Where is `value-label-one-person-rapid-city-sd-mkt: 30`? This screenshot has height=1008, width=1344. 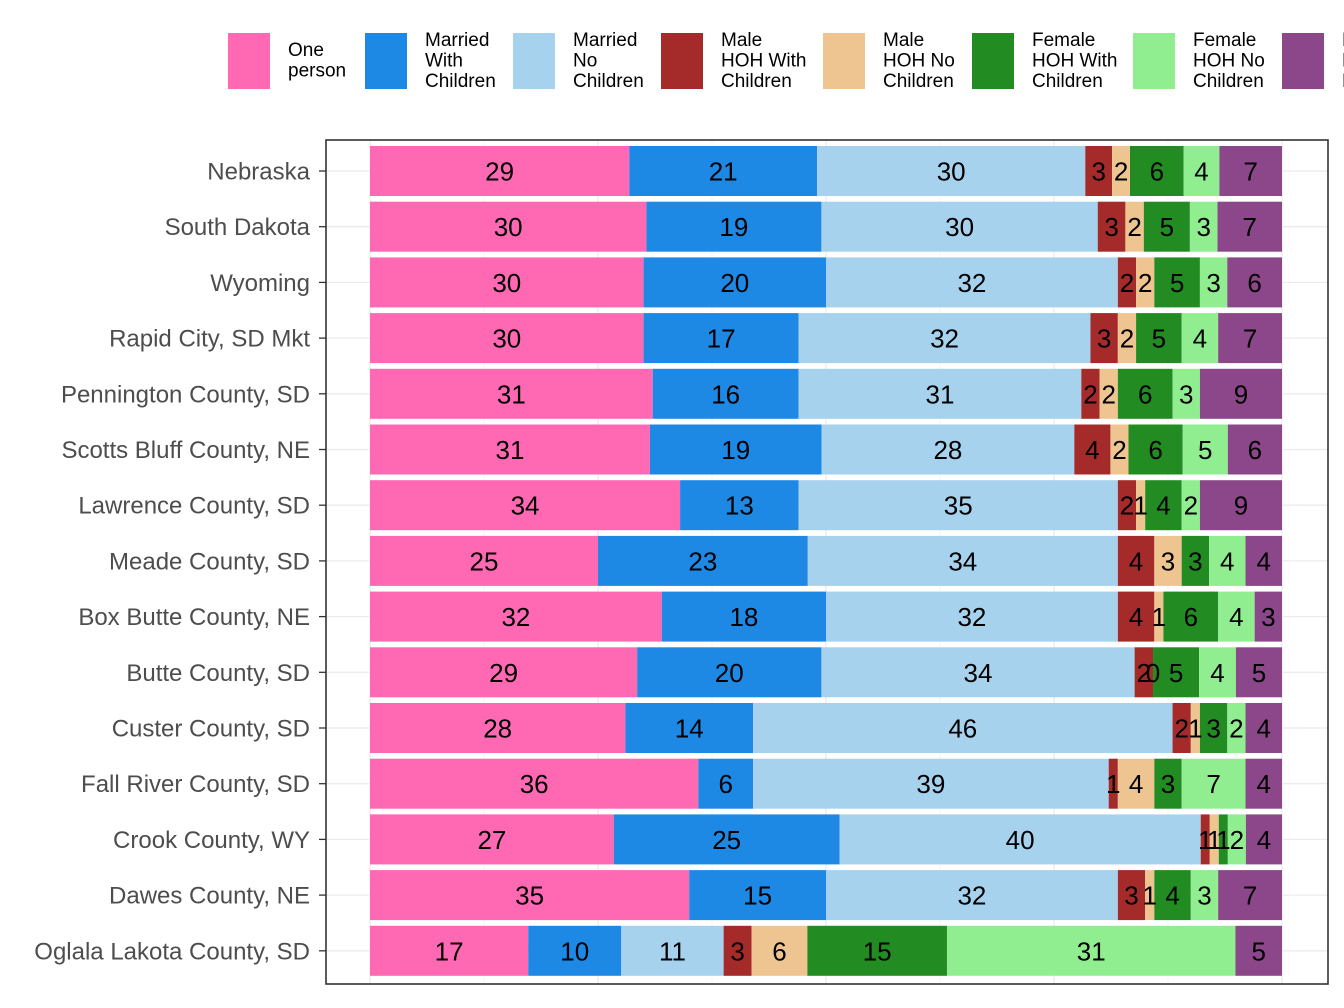
value-label-one-person-rapid-city-sd-mkt: 30 is located at coordinates (506, 339).